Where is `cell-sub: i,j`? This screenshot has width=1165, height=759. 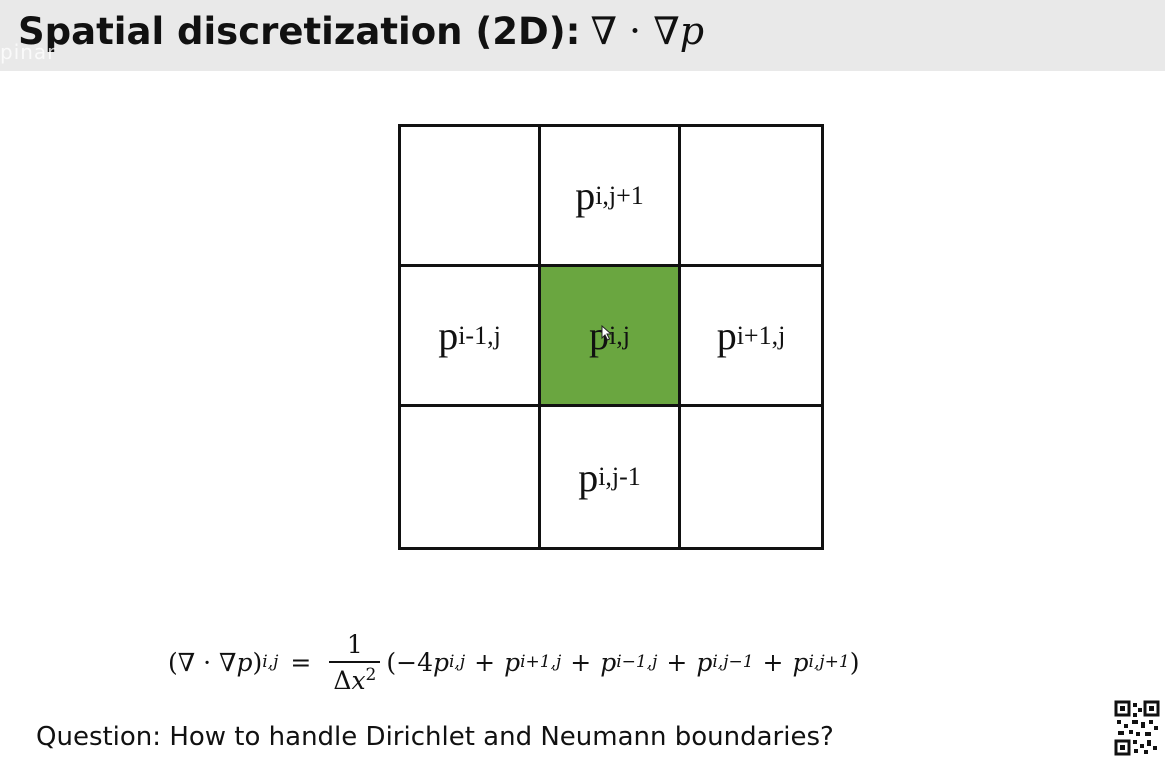
cell-sub: i,j is located at coordinates (619, 335).